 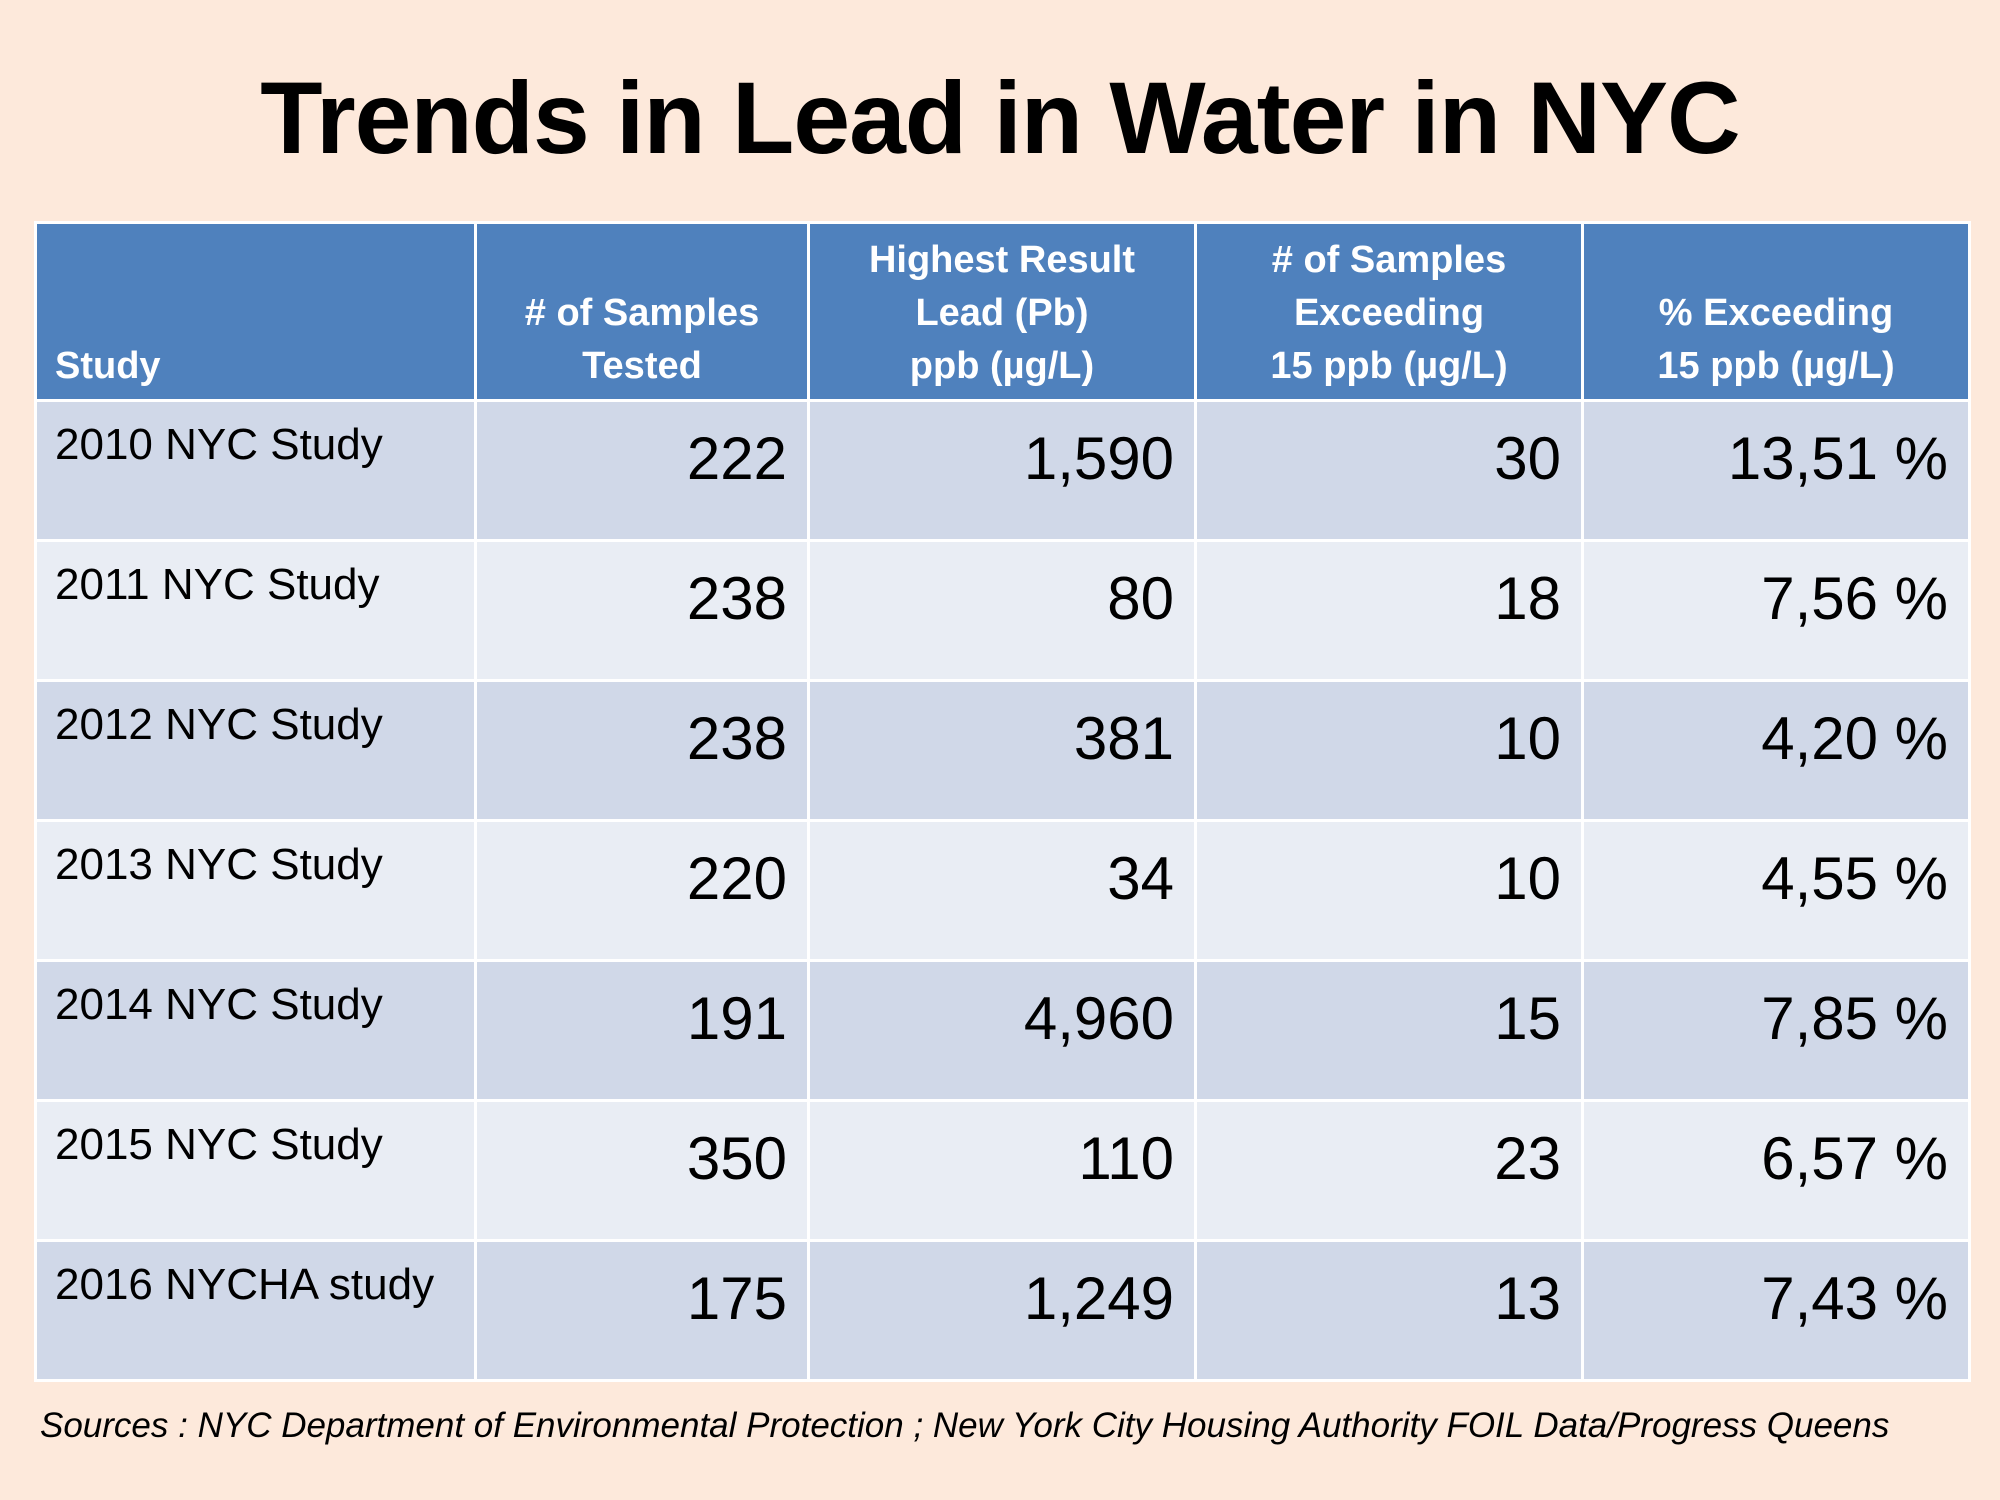 What do you see at coordinates (642, 470) in the screenshot?
I see `cell-samples-tested: 222` at bounding box center [642, 470].